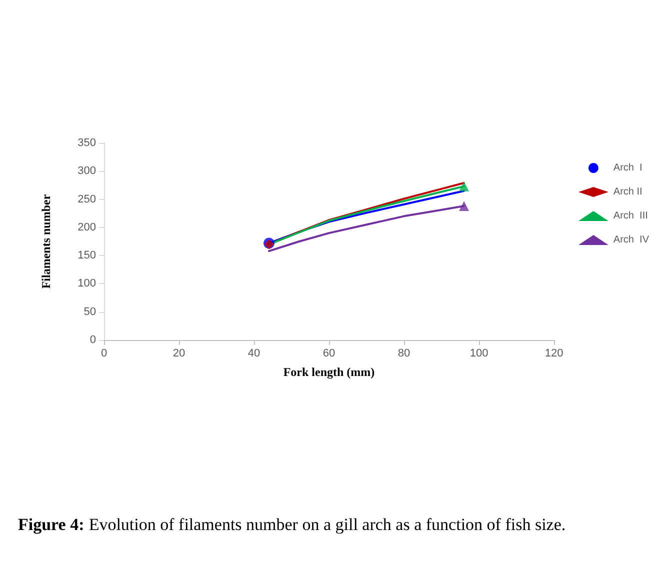 The width and height of the screenshot is (670, 569). What do you see at coordinates (329, 372) in the screenshot?
I see `x-axis-title: Fork length (mm)` at bounding box center [329, 372].